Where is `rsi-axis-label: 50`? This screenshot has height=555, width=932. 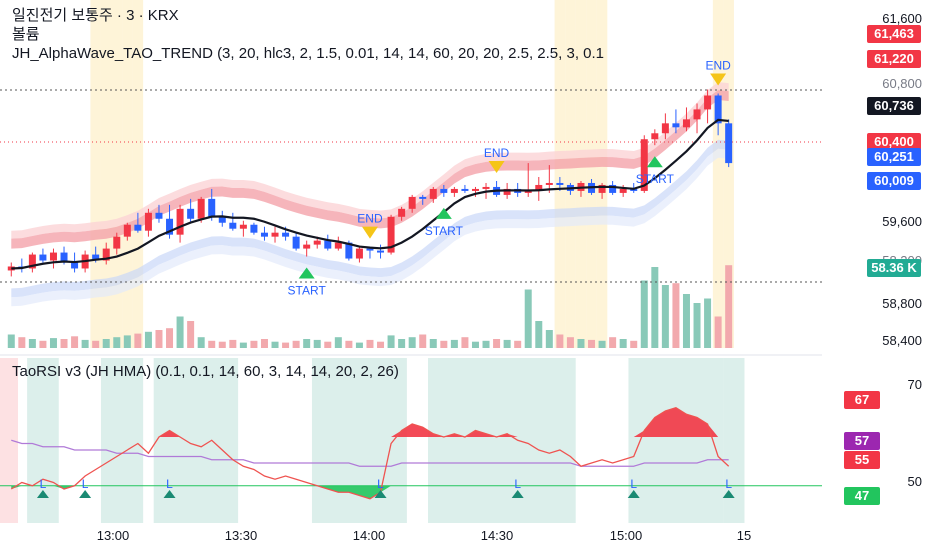
rsi-axis-label: 50 is located at coordinates (914, 481).